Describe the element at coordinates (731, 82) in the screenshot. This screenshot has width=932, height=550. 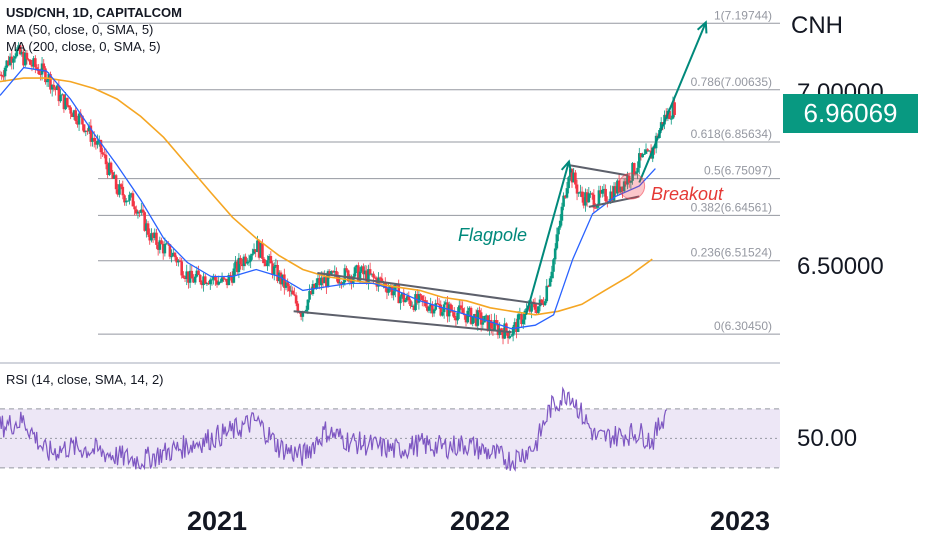
I see `fib-label-0.786: 0.786(7.00635)` at that location.